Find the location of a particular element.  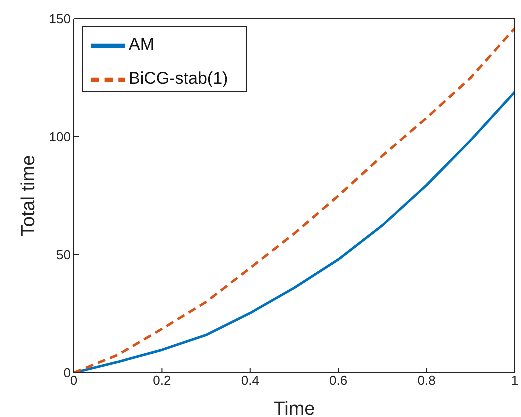

x-tick-label: 0.2 is located at coordinates (162, 380).